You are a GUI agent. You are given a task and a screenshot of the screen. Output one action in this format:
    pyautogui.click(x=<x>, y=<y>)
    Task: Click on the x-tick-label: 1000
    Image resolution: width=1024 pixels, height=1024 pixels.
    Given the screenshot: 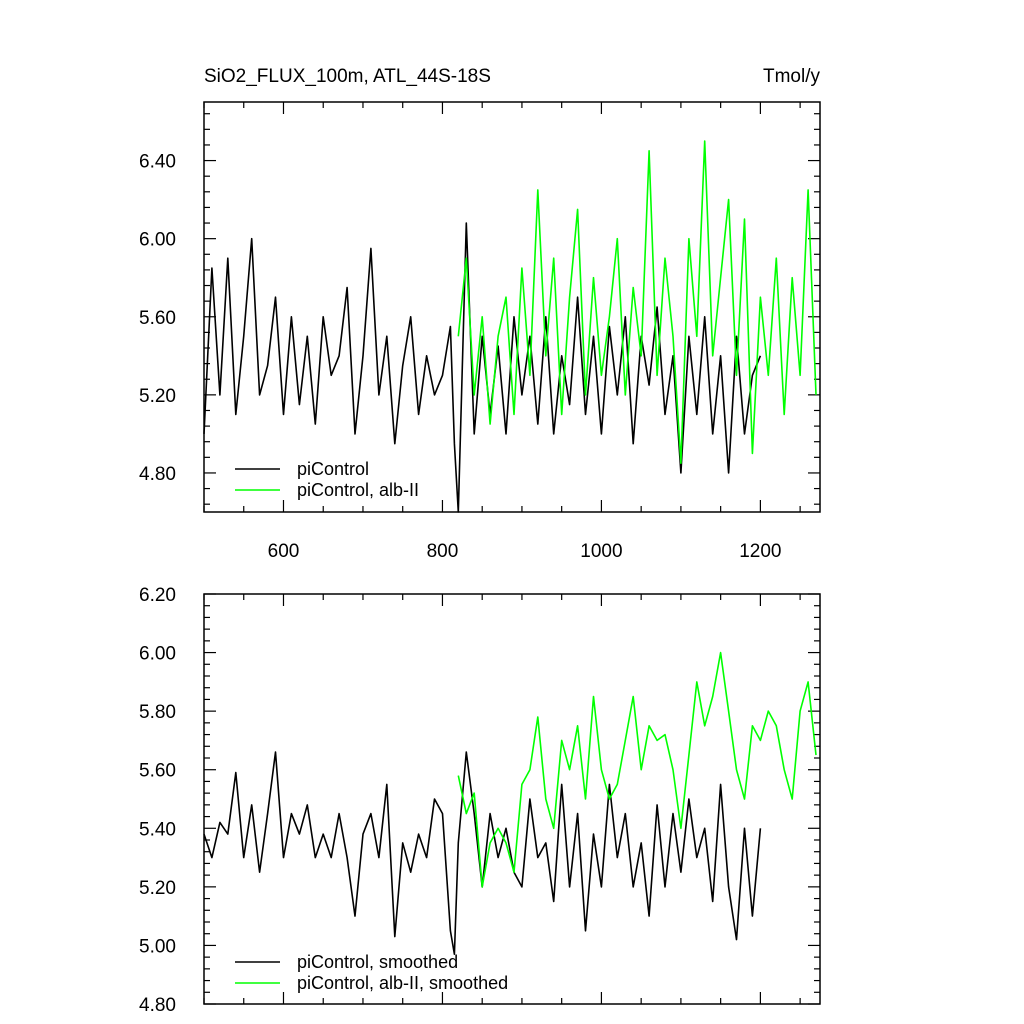 What is the action you would take?
    pyautogui.click(x=601, y=551)
    